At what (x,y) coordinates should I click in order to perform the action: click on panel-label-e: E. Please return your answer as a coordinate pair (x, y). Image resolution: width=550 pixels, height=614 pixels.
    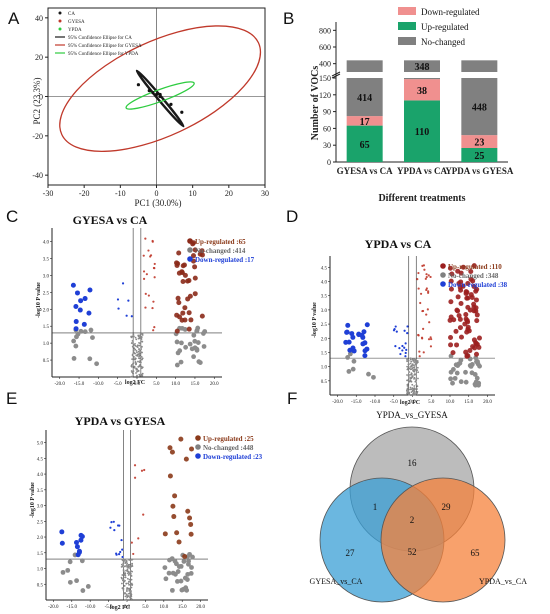
    Looking at the image, I should click on (11, 398).